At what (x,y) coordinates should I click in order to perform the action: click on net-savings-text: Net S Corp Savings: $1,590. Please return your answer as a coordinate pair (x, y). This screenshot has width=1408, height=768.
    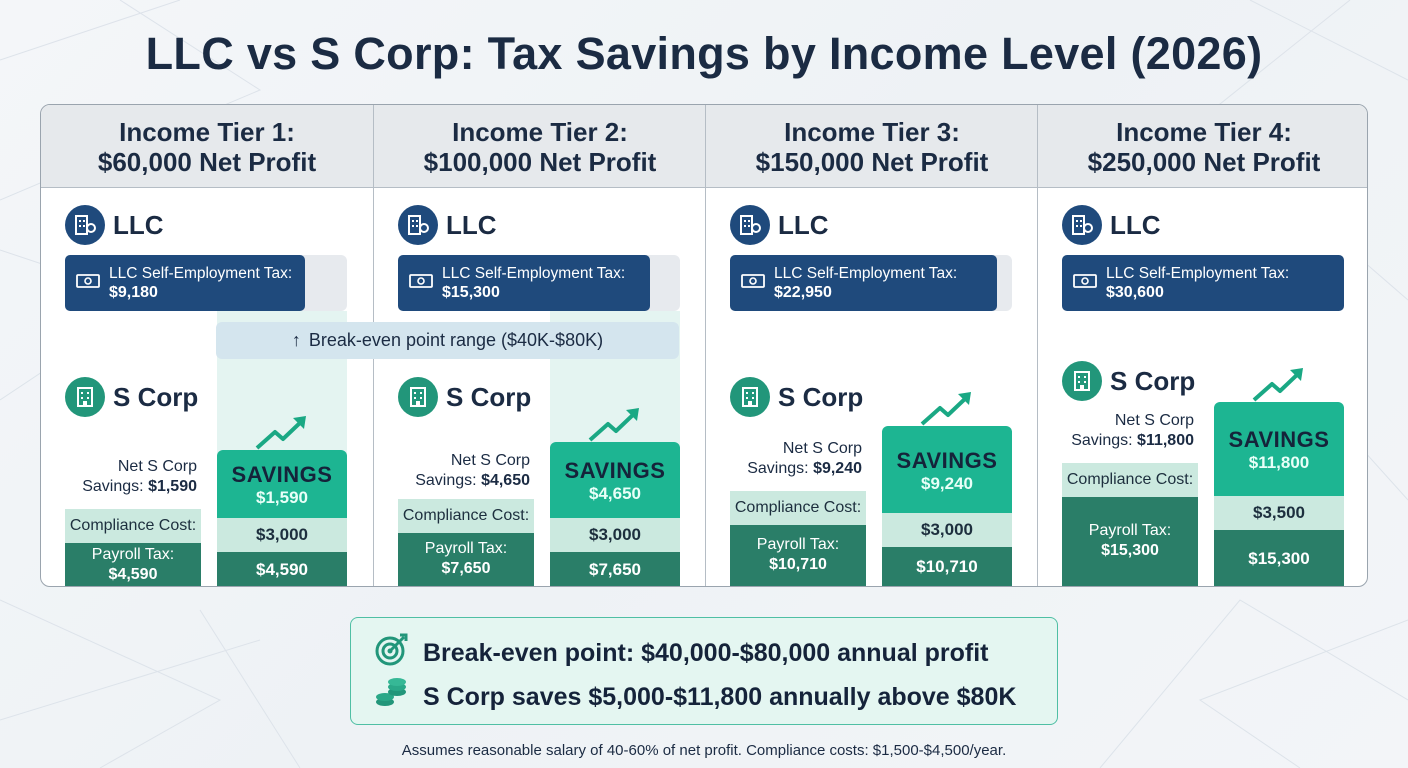
    Looking at the image, I should click on (119, 477).